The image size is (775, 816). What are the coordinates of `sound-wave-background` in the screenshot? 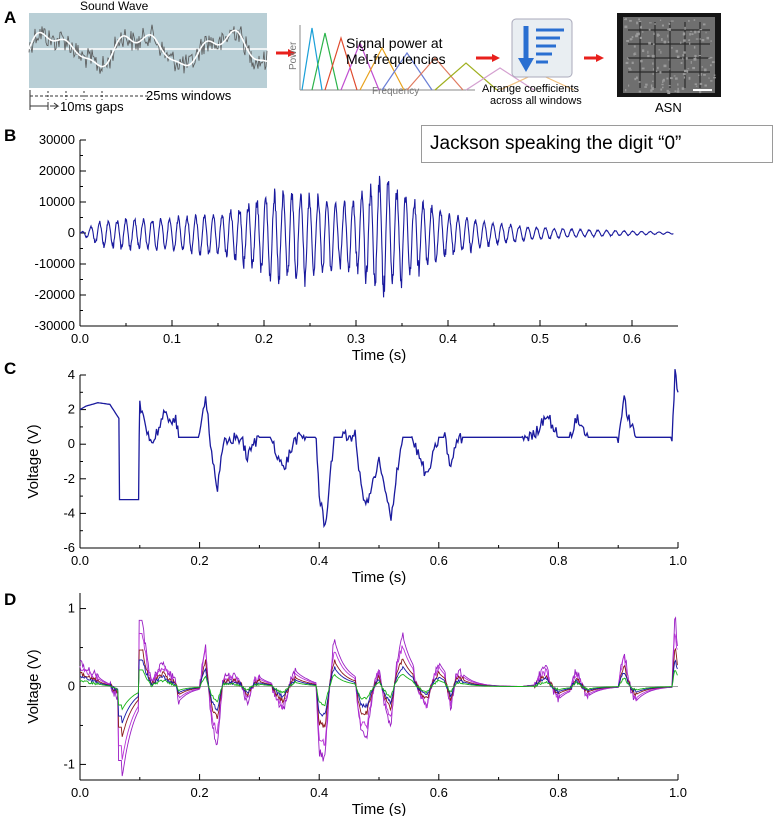 It's located at (148, 50).